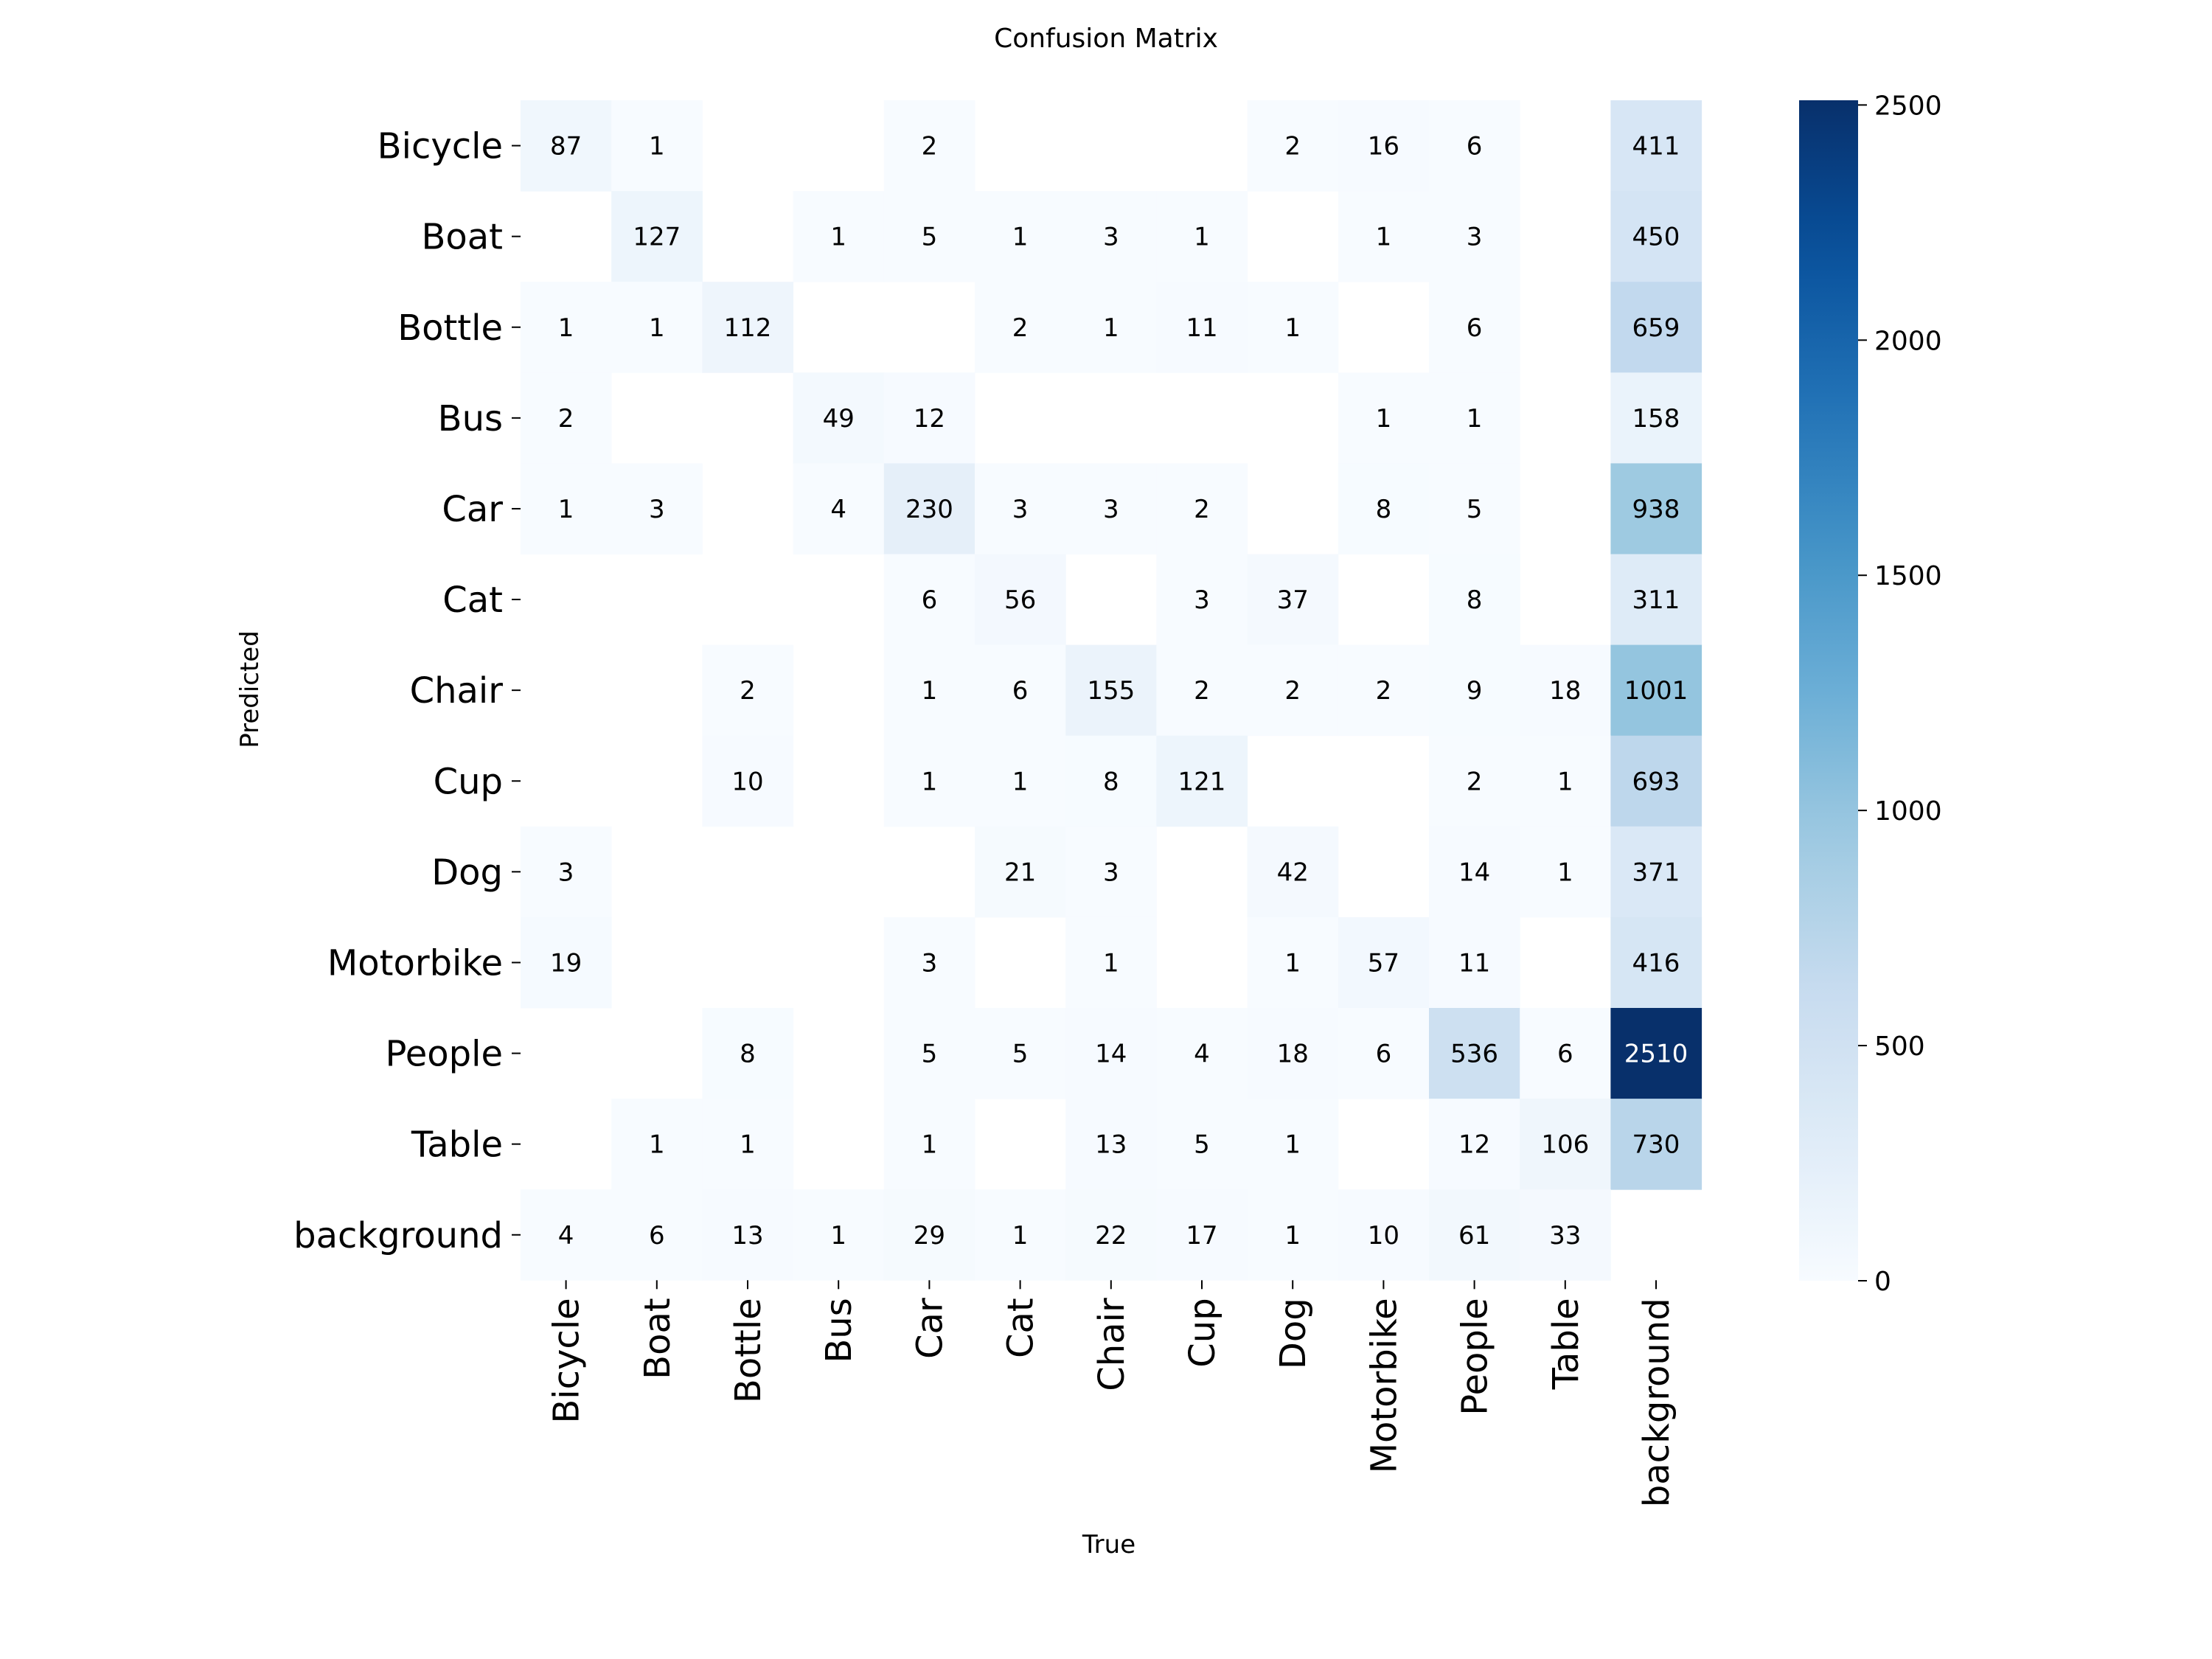 This screenshot has height=1659, width=2212. What do you see at coordinates (1293, 1333) in the screenshot?
I see `x-tick-label: Dog` at bounding box center [1293, 1333].